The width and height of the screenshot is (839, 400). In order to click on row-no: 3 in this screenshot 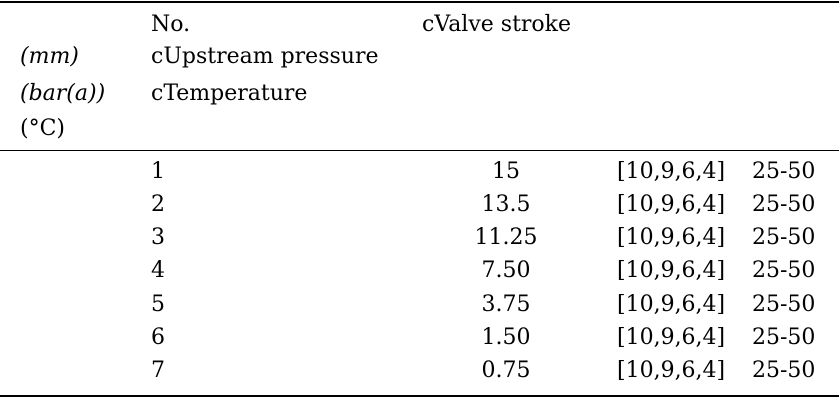, I will do `click(158, 237)`.